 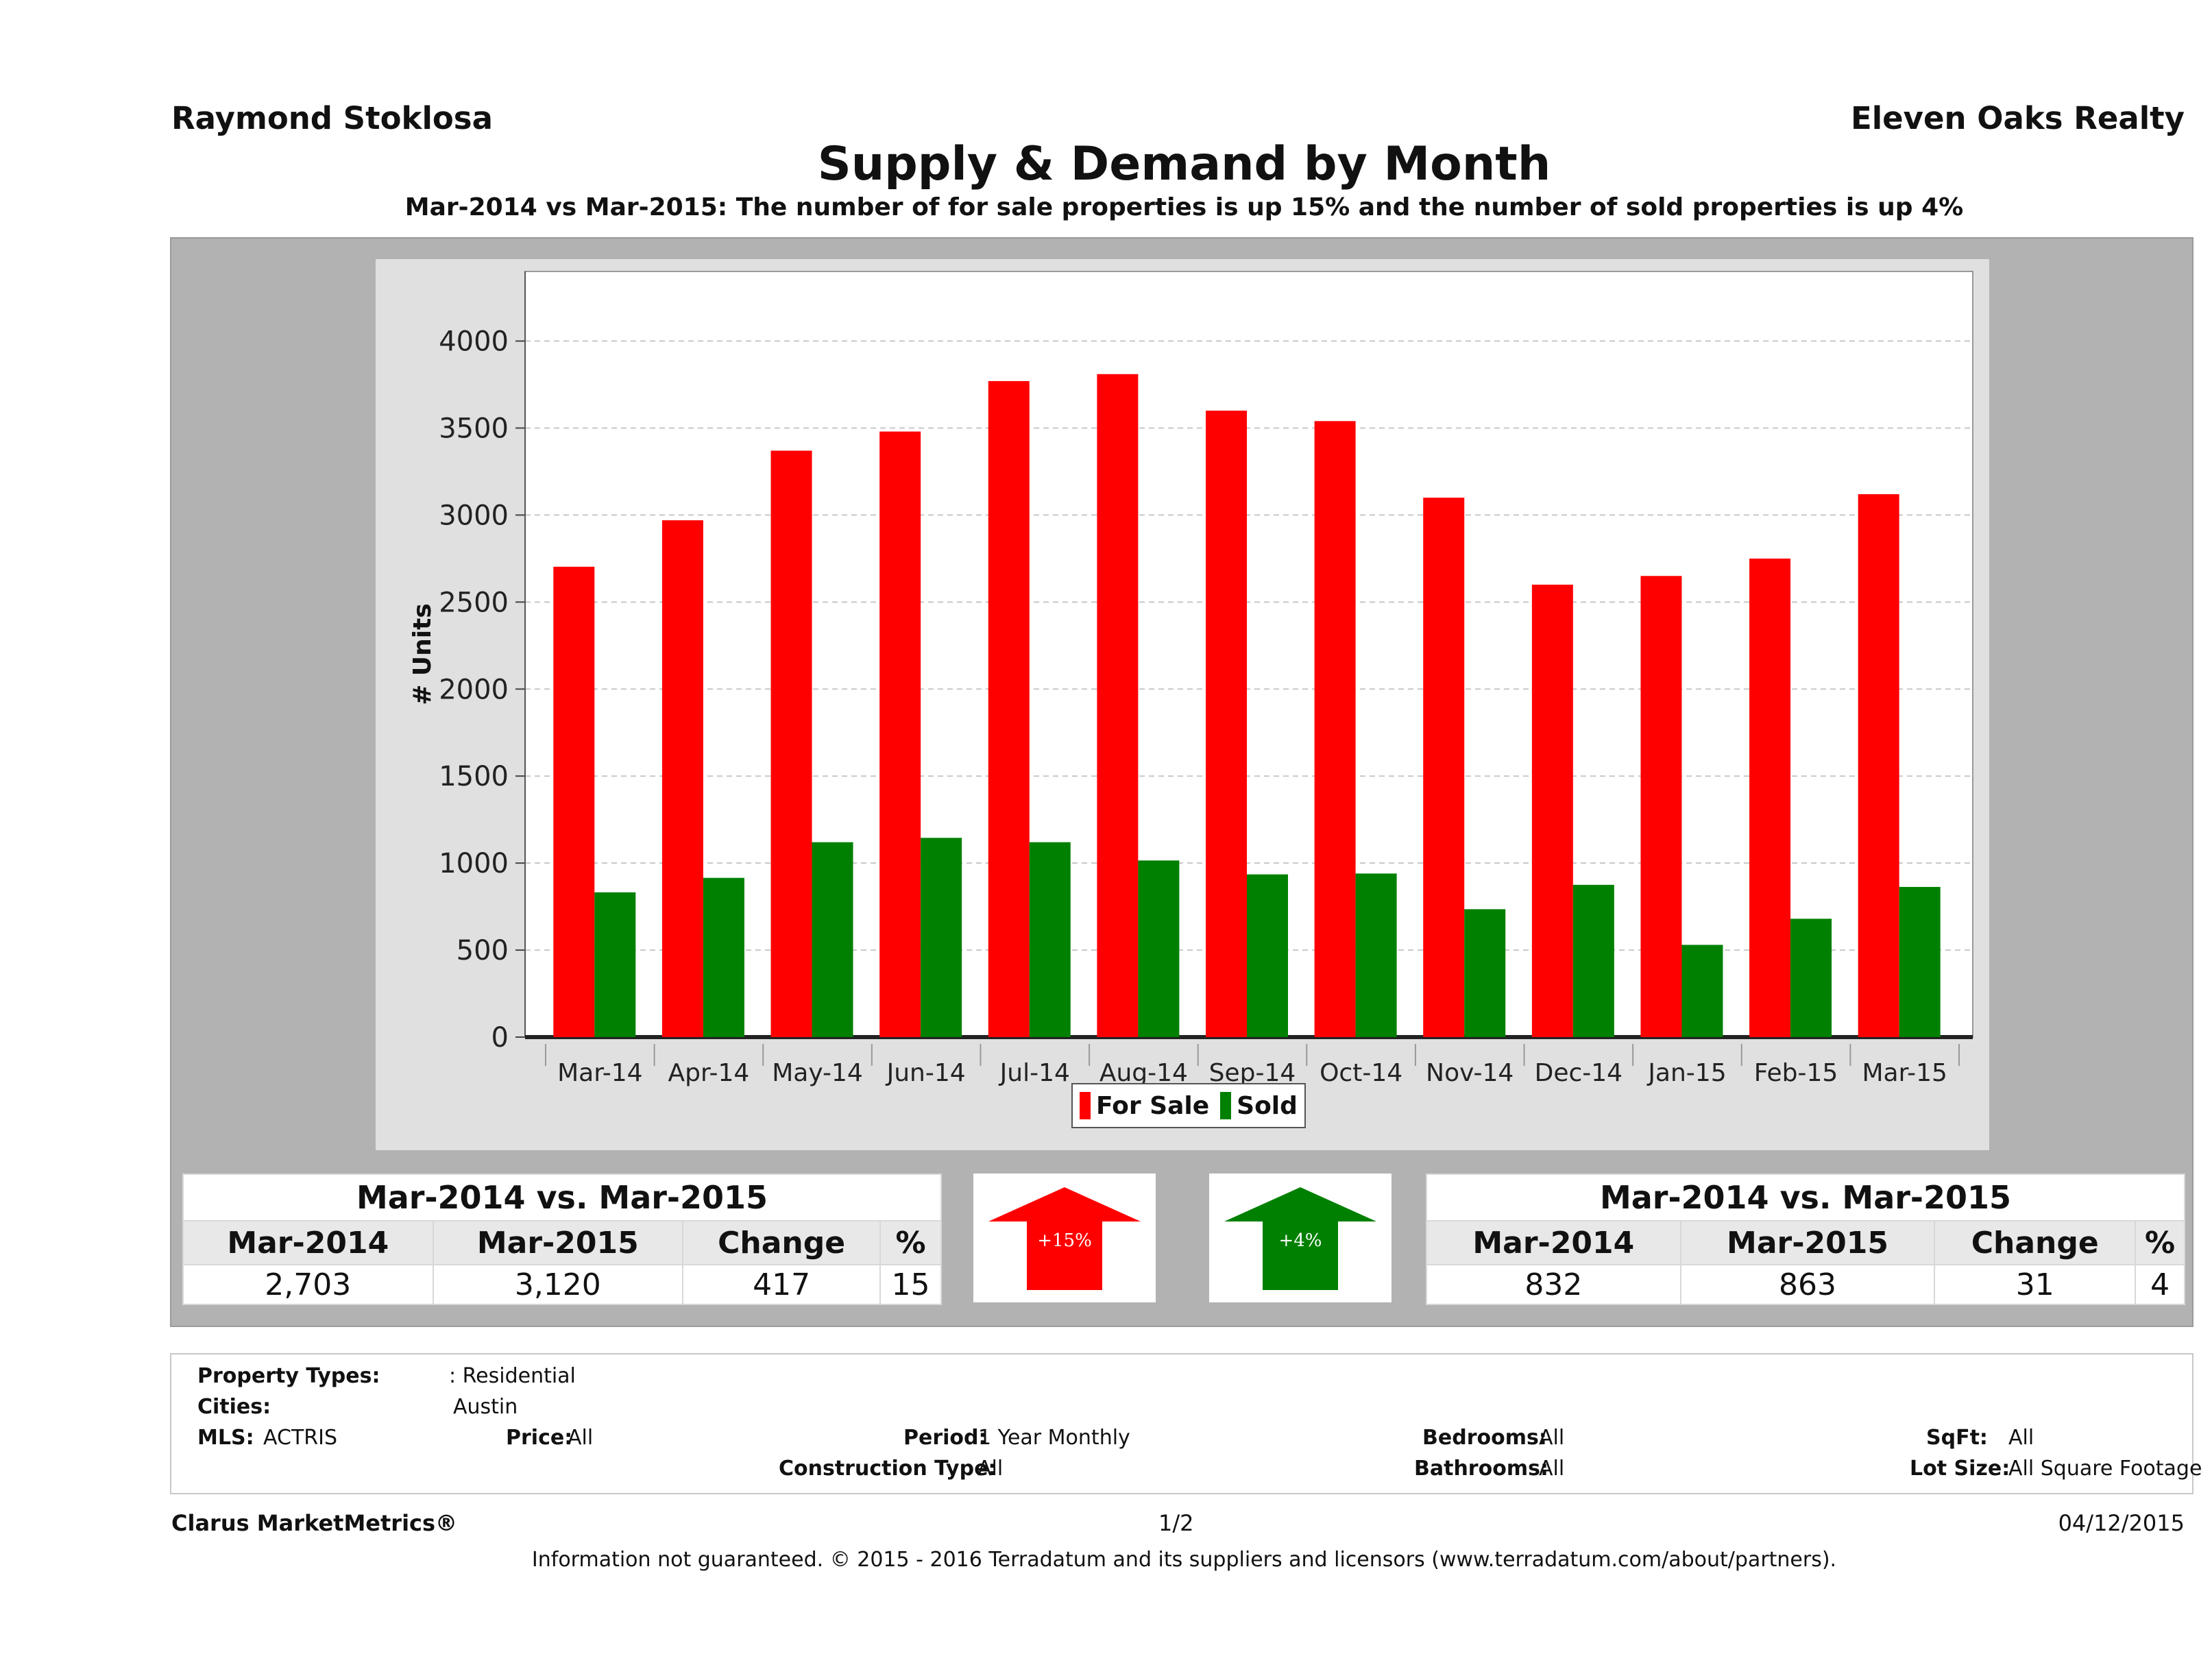 What do you see at coordinates (485, 1407) in the screenshot?
I see `cities-value: Austin` at bounding box center [485, 1407].